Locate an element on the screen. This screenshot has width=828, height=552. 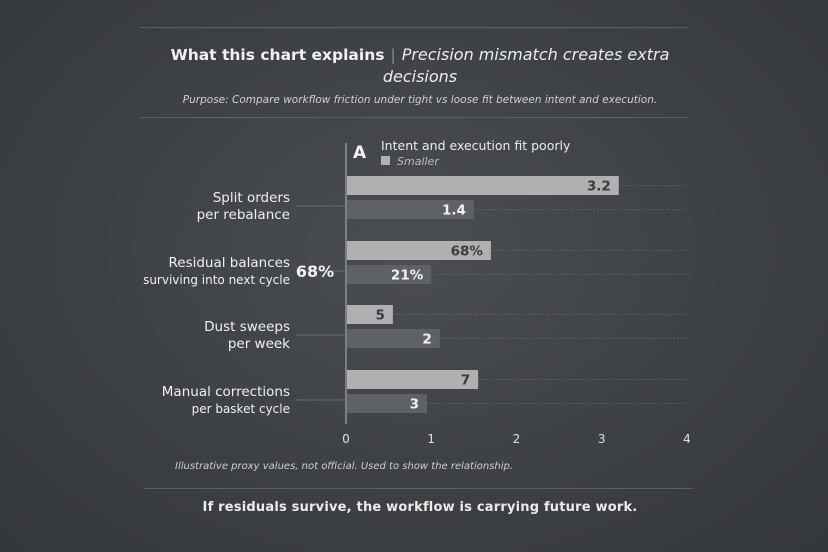
header-title-line1: Precision mismatch creates extra is located at coordinates (535, 54).